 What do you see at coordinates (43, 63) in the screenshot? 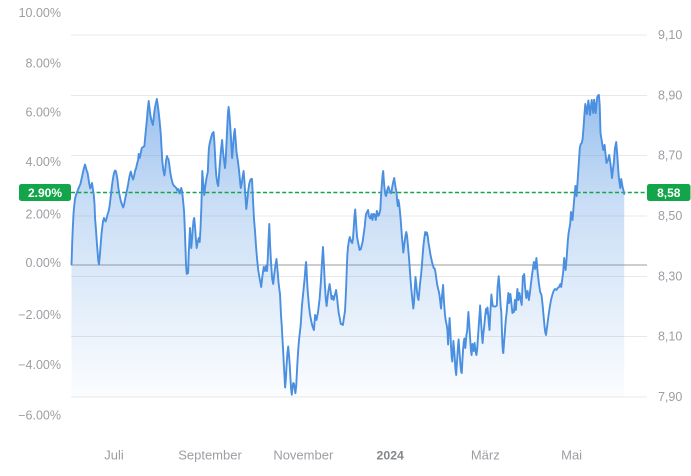
I see `svg-text: 8.00%` at bounding box center [43, 63].